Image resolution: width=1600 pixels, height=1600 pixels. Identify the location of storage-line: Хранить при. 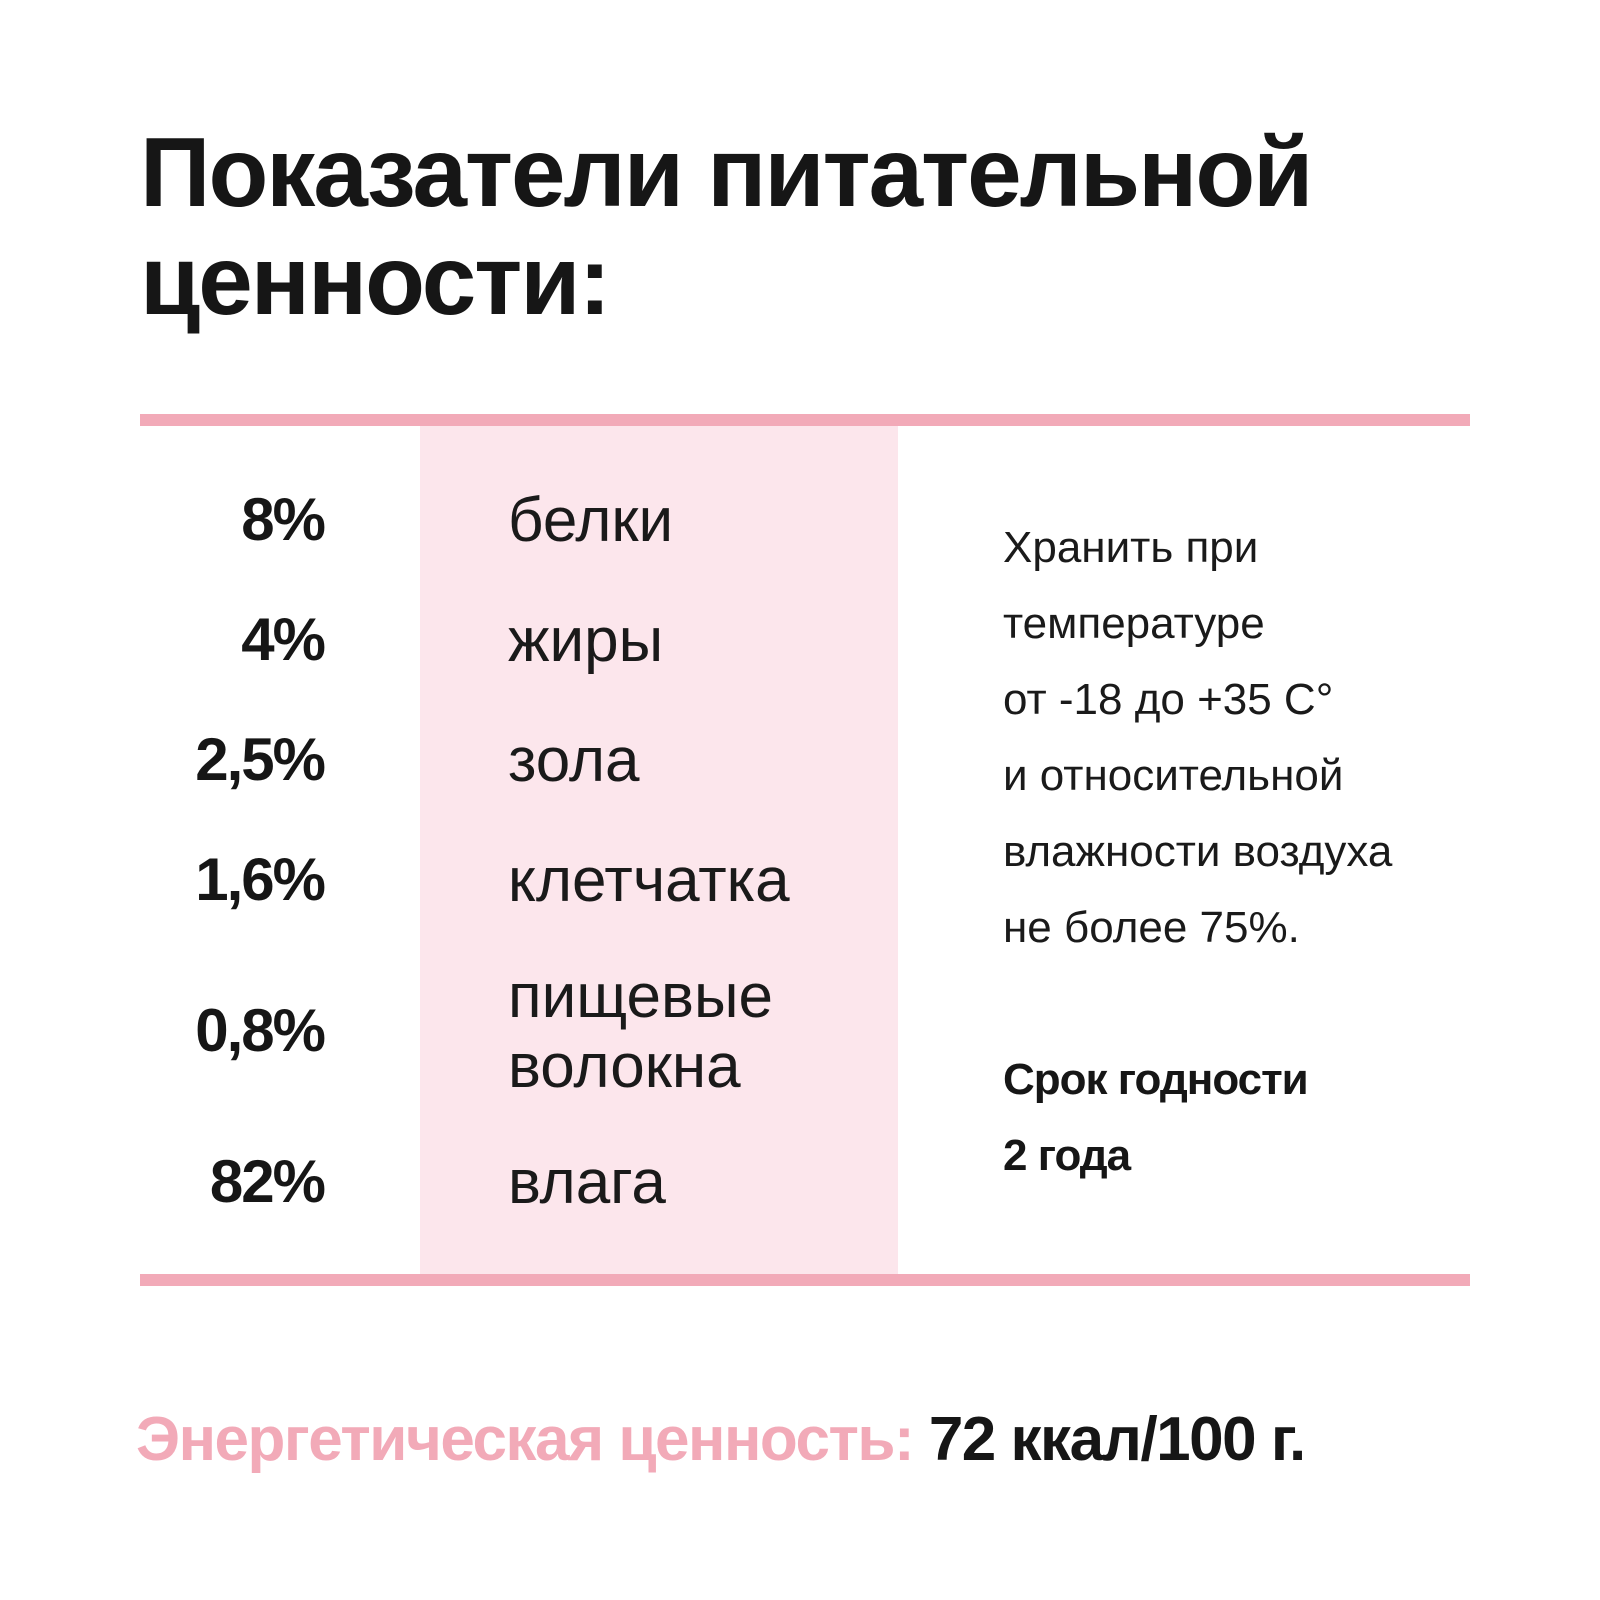
(1131, 547).